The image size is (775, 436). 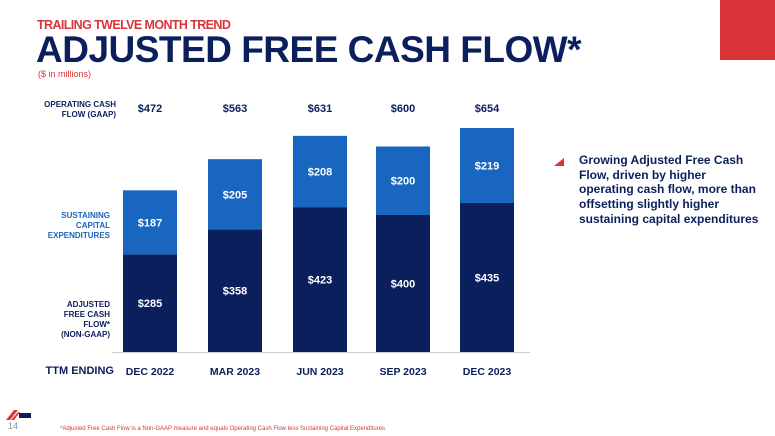 What do you see at coordinates (85, 215) in the screenshot?
I see `sustaining-capex-label-line-1: SUSTAINING` at bounding box center [85, 215].